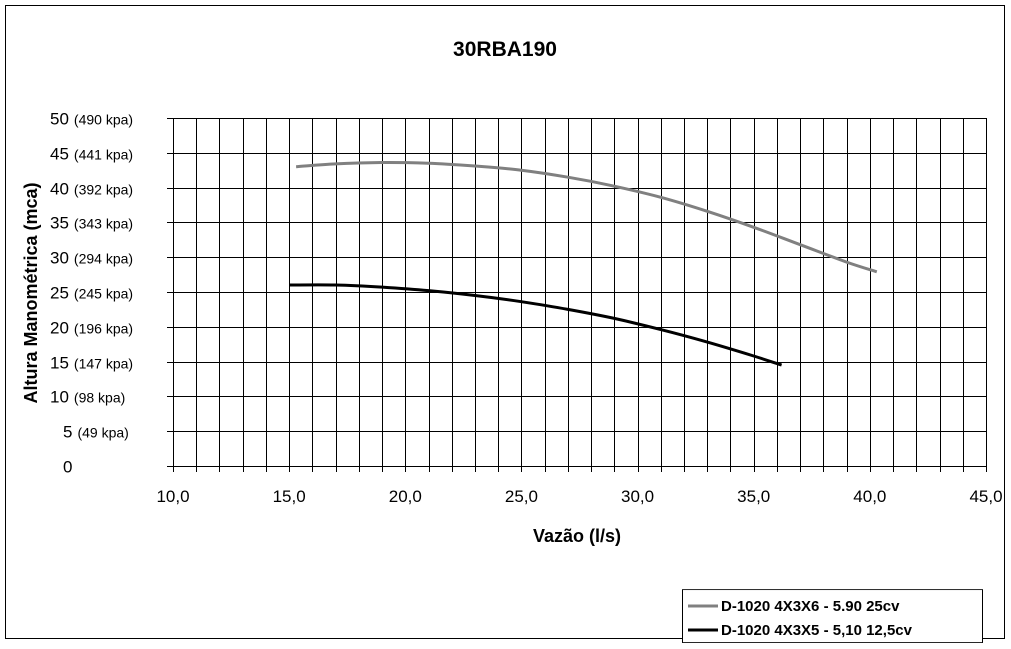 This screenshot has width=1011, height=649. Describe the element at coordinates (810, 606) in the screenshot. I see `legend-label-series-1: D-1020 4X3X6 - 5.90 25cv` at that location.